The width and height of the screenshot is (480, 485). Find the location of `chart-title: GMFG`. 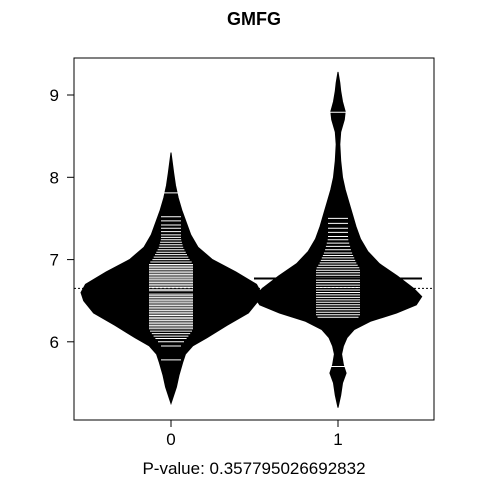

chart-title: GMFG is located at coordinates (254, 19).